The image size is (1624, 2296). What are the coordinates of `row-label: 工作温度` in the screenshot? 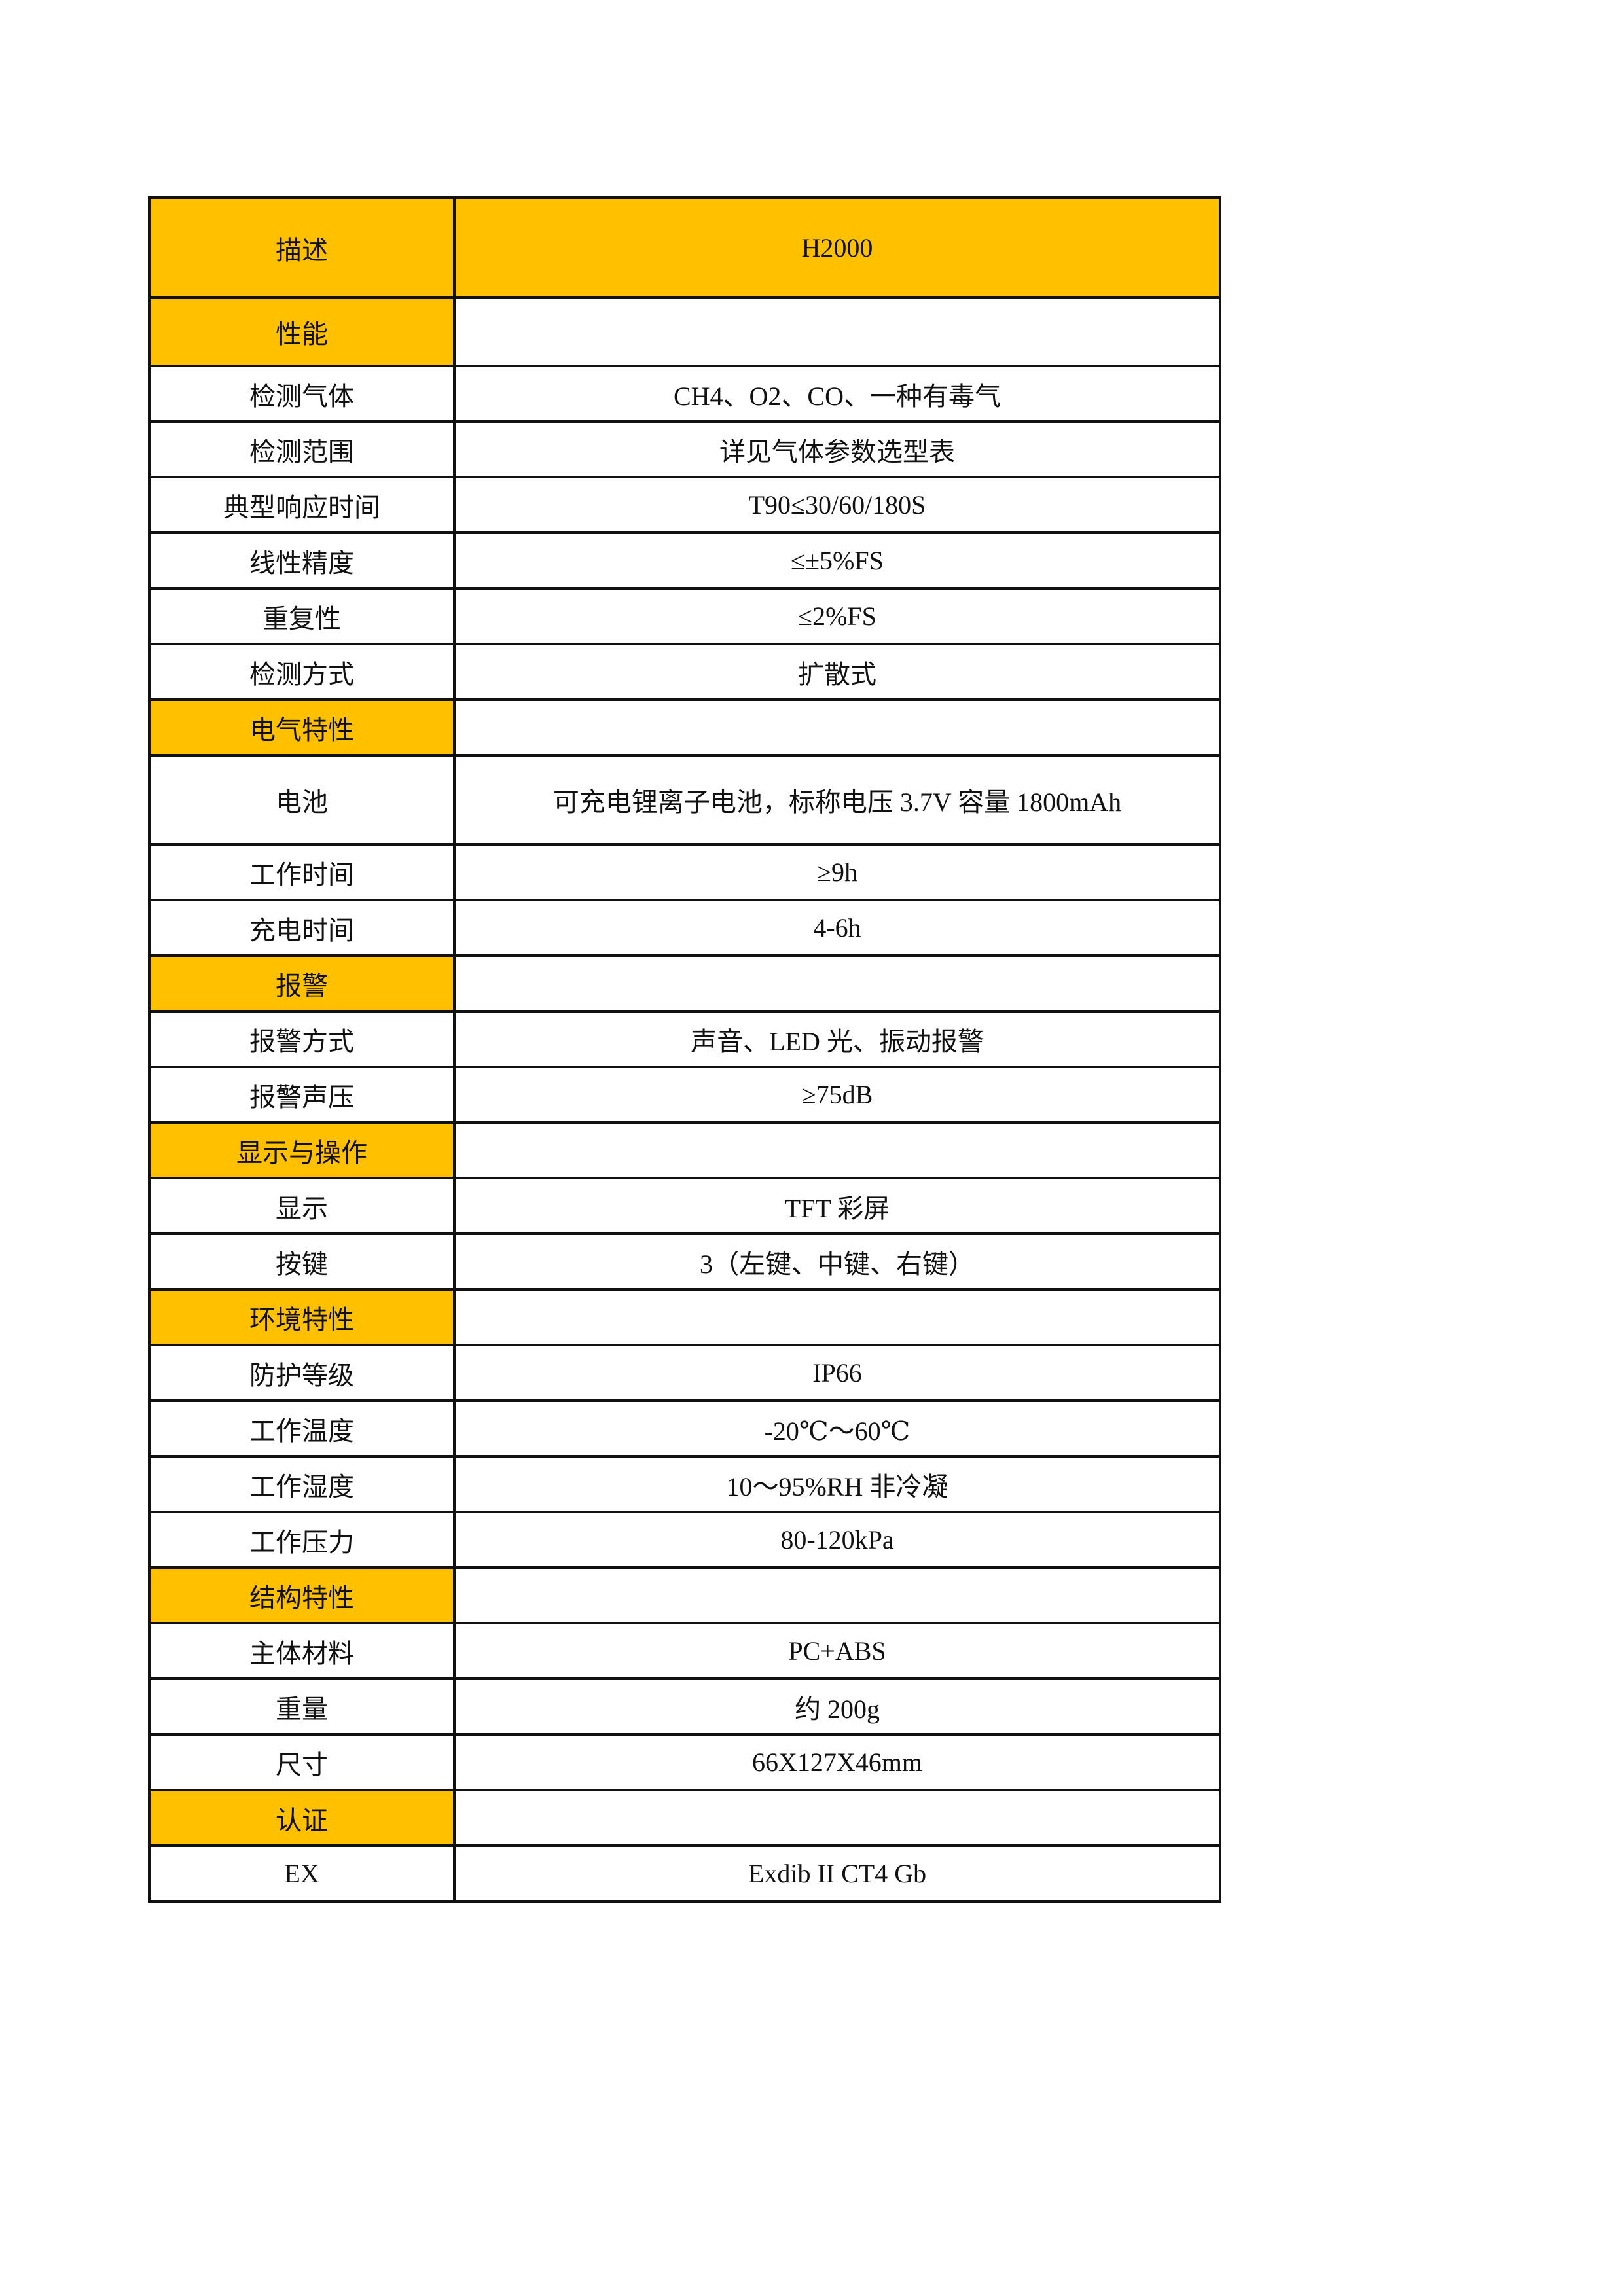 It's located at (302, 1428).